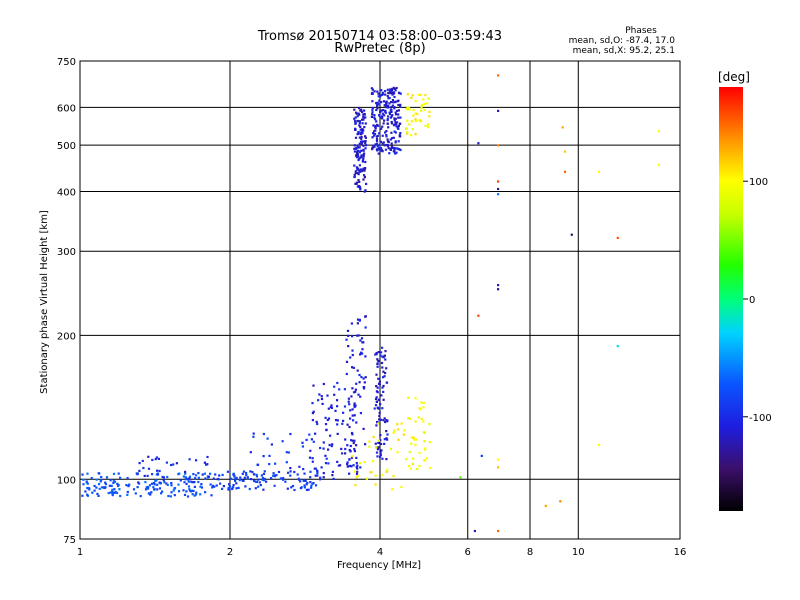 The image size is (800, 600). I want to click on x-tick-label: 2, so click(230, 552).